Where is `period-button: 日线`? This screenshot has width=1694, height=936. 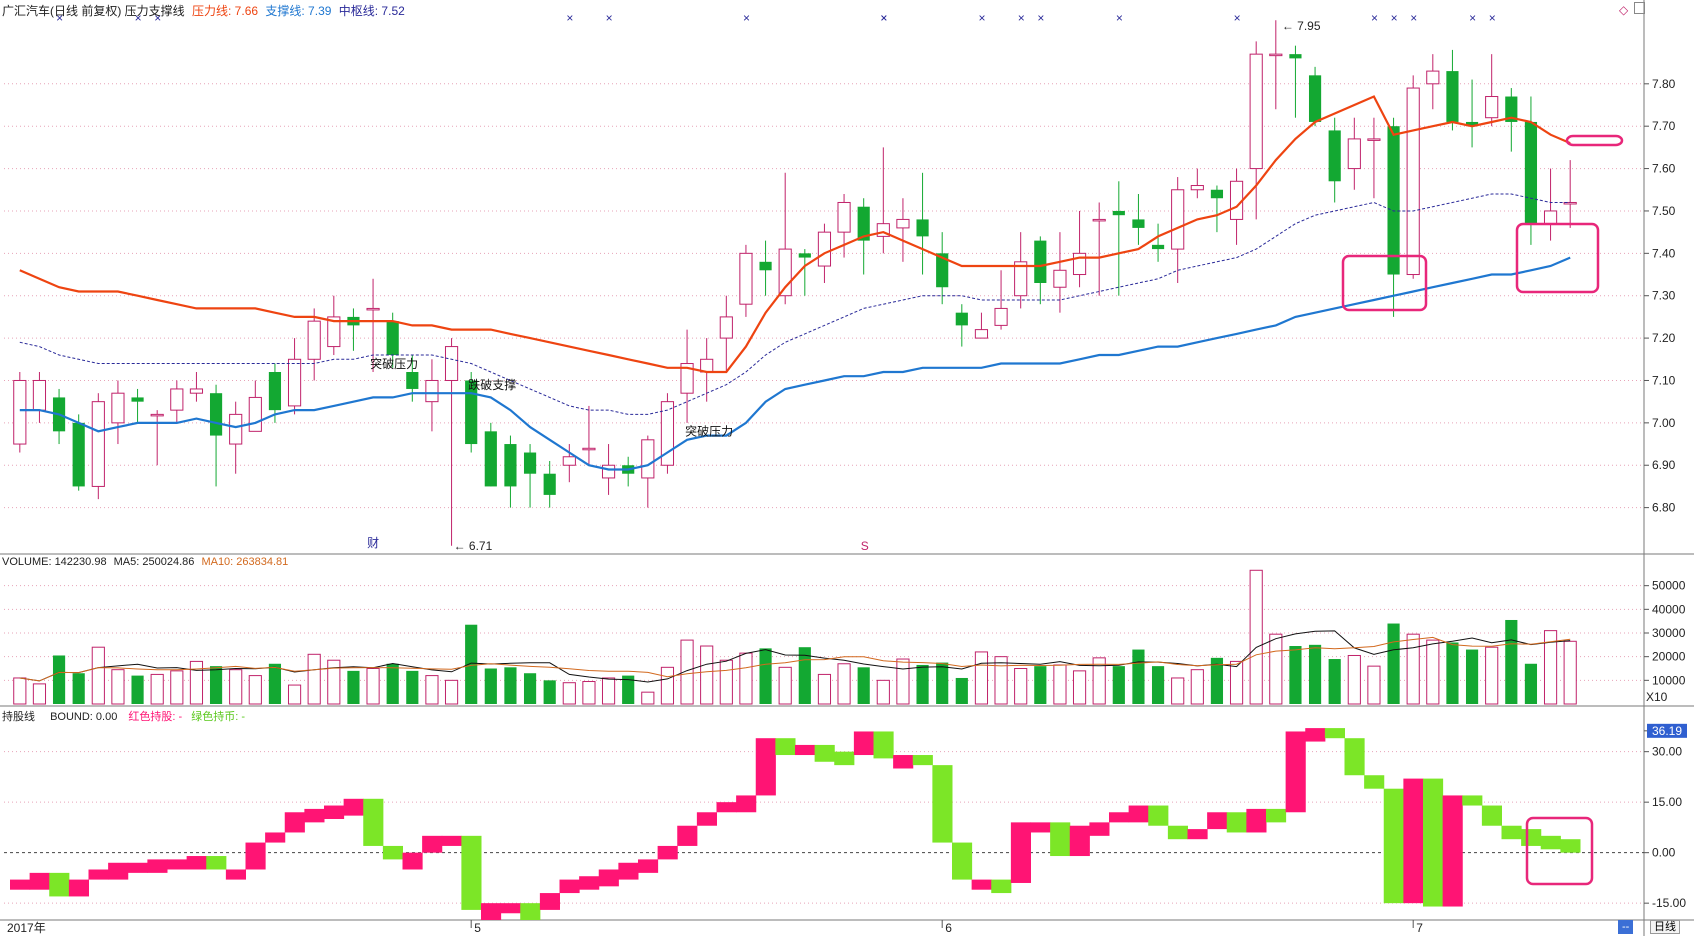 period-button: 日线 is located at coordinates (1665, 927).